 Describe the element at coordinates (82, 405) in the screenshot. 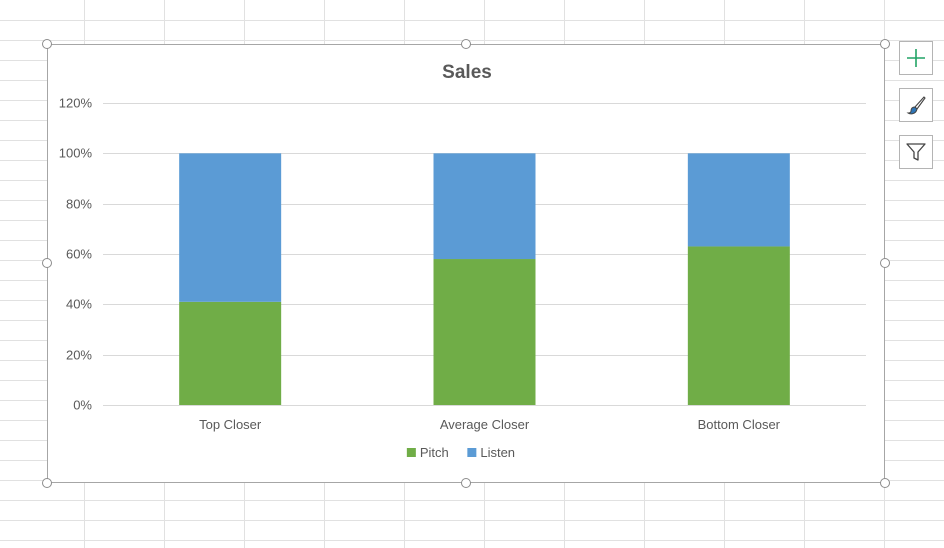

I see `y-tick-label: 0%` at that location.